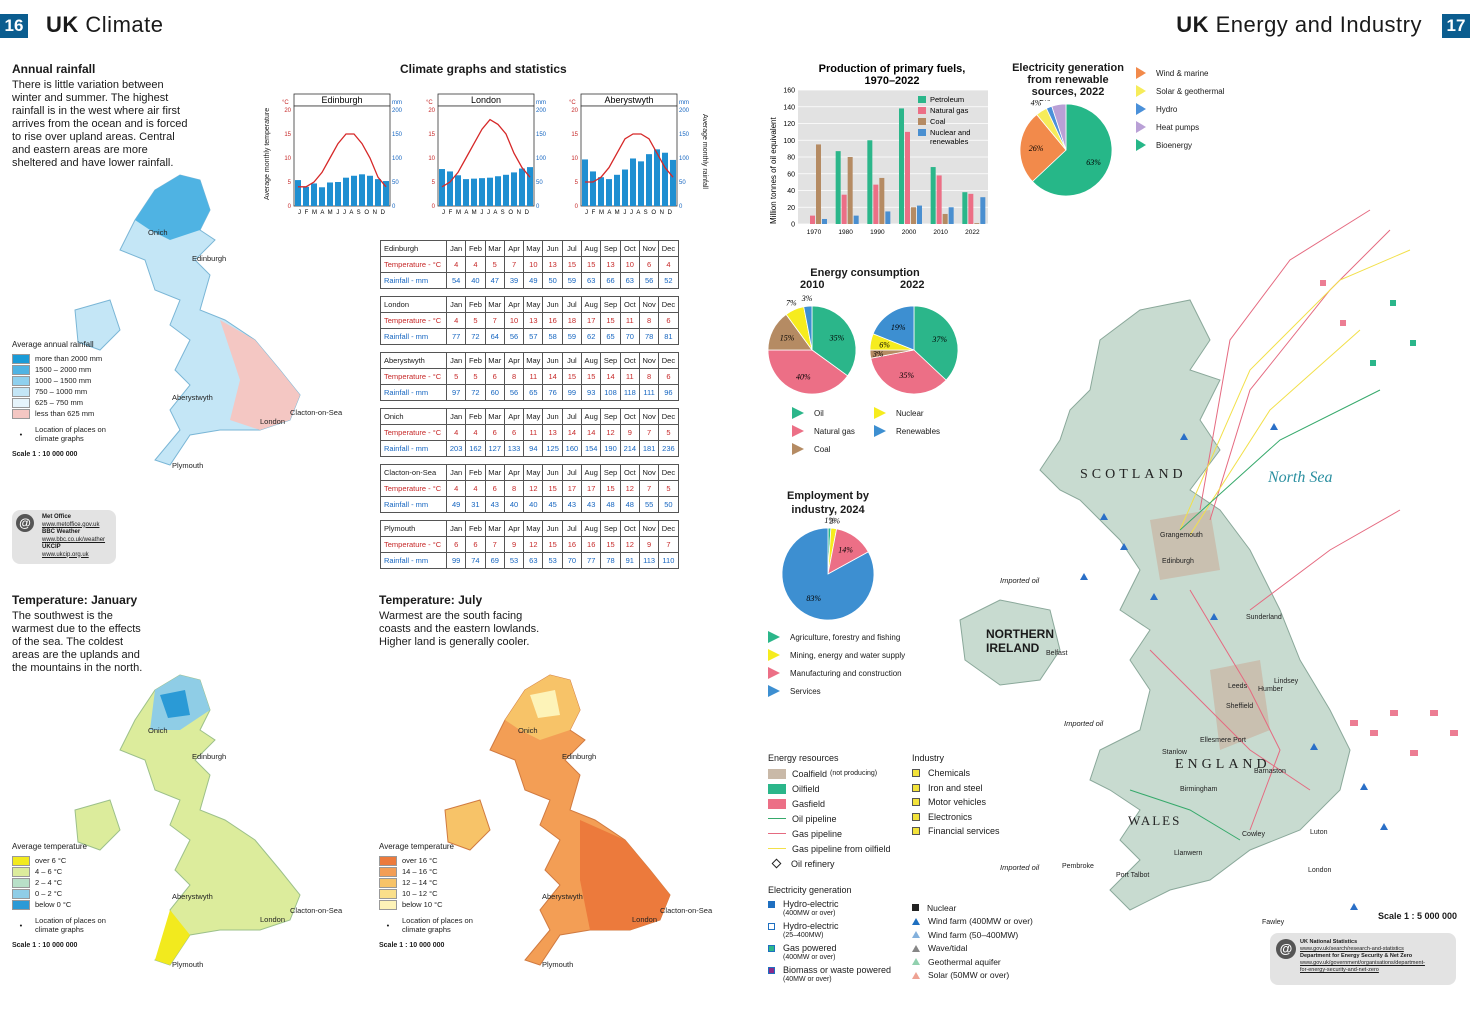  I want to click on temp-cell: 8, so click(649, 320).